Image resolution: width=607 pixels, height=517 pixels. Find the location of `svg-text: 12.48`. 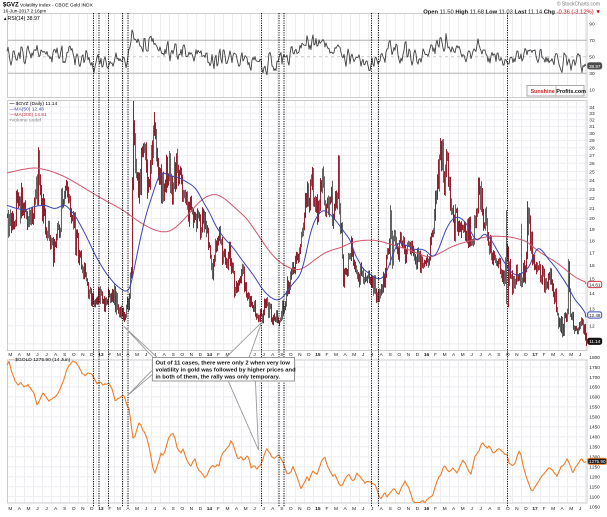

svg-text: 12.48 is located at coordinates (595, 315).